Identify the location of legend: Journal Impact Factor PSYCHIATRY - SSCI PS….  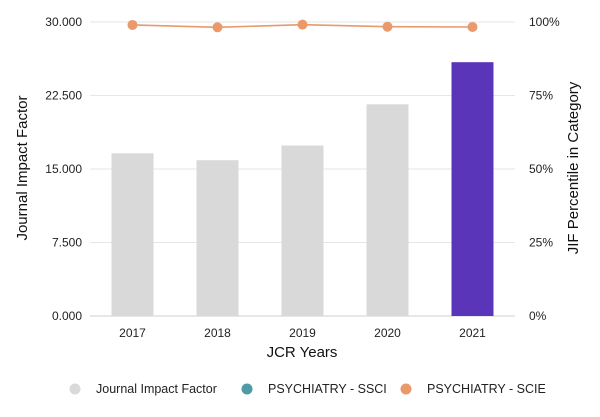
(307, 389).